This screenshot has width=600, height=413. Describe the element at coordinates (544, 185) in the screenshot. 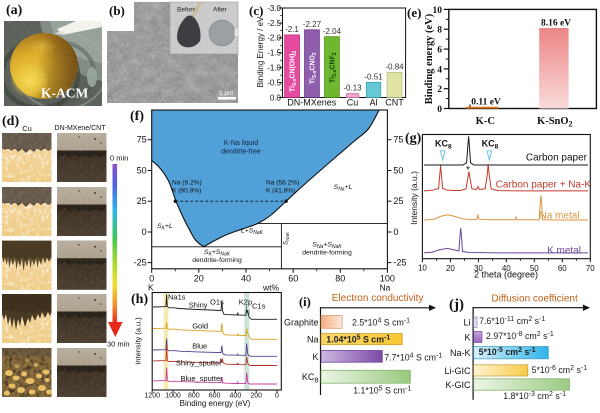

I see `svg-text: Carbon paper + Na-K` at that location.